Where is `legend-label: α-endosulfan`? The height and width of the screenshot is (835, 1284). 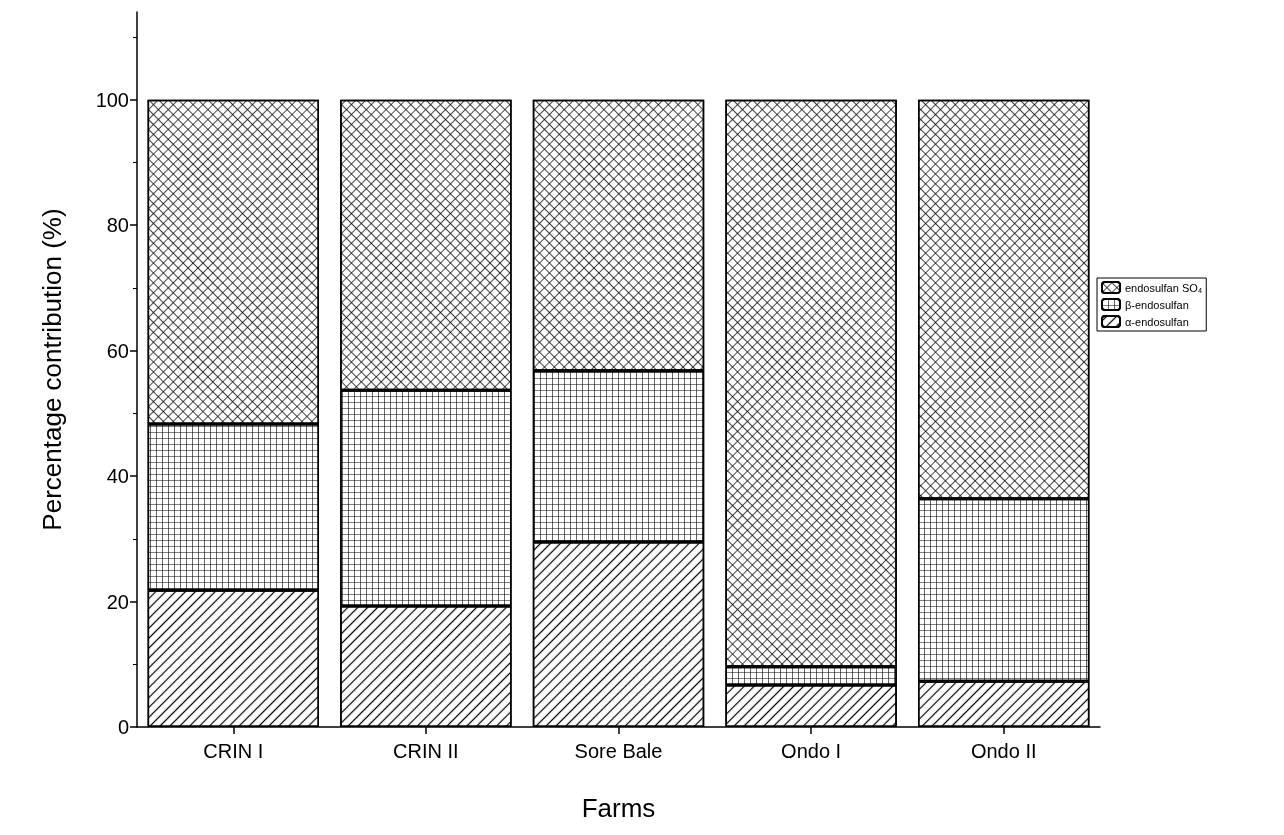
legend-label: α-endosulfan is located at coordinates (1157, 321).